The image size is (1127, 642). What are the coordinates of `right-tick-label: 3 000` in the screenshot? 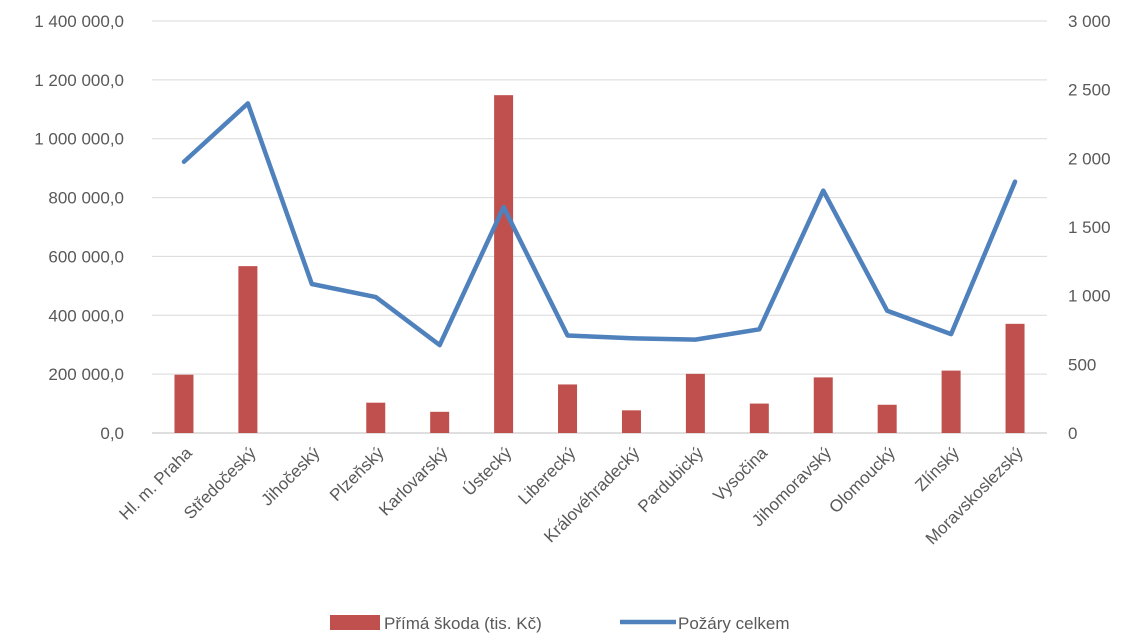 It's located at (1089, 21).